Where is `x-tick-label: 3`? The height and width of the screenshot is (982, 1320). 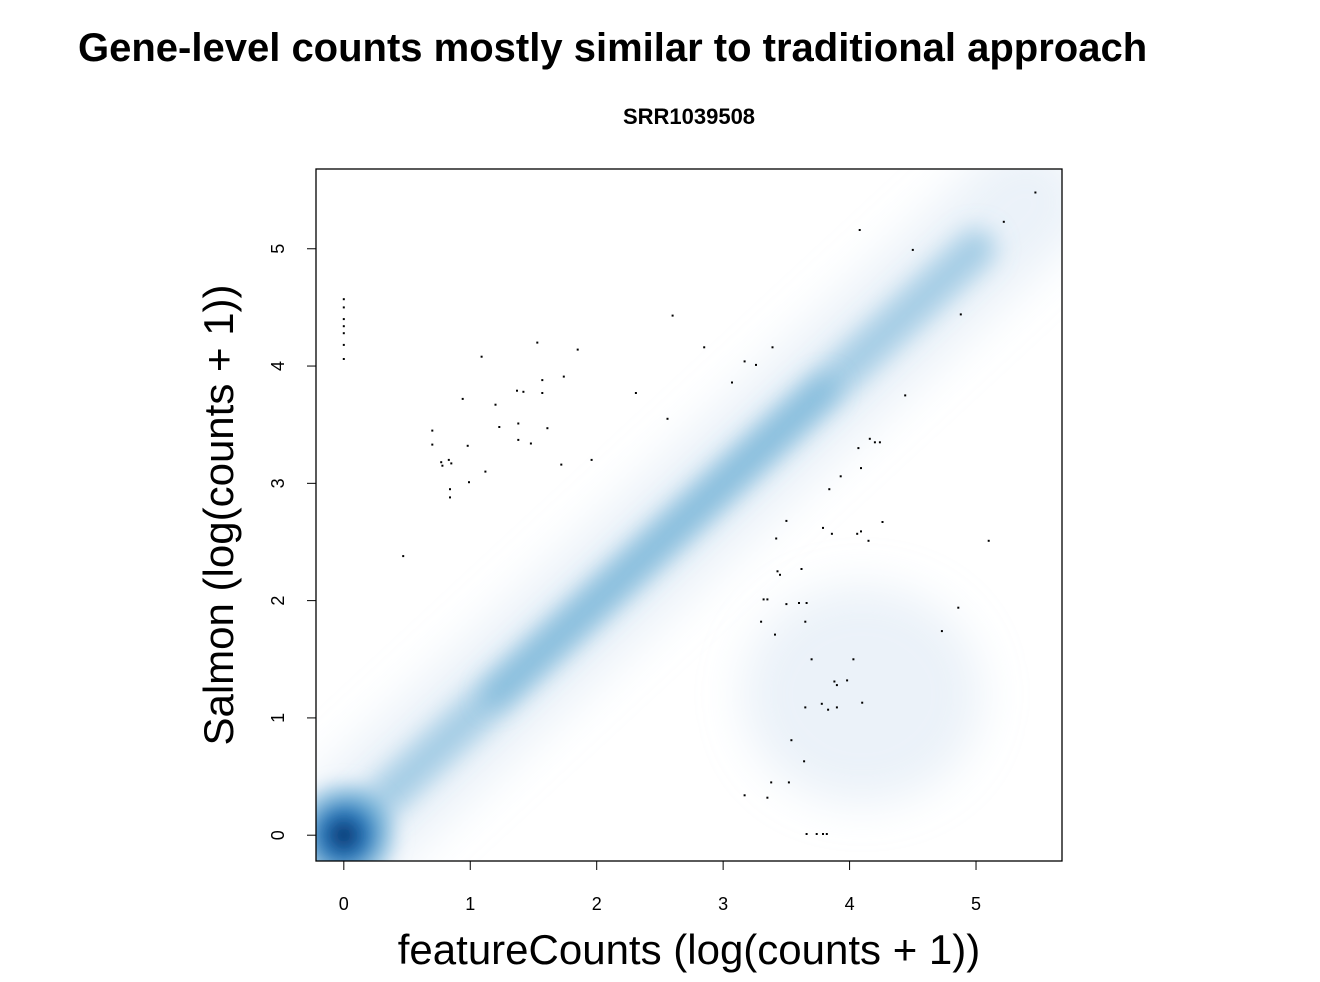 x-tick-label: 3 is located at coordinates (723, 904).